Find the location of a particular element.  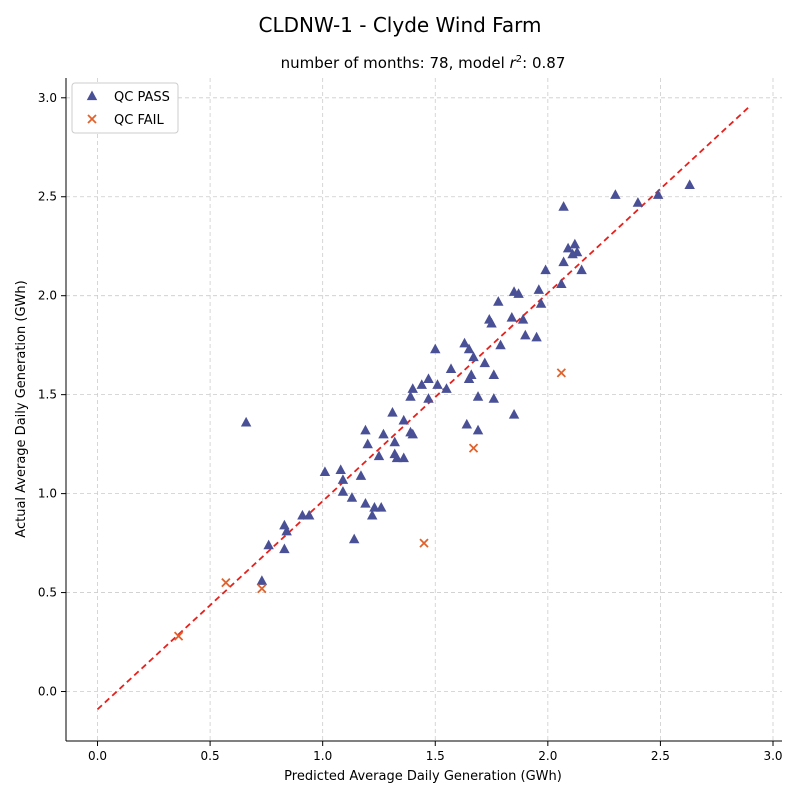

x-tick-label-0: 0.0 is located at coordinates (97, 756).